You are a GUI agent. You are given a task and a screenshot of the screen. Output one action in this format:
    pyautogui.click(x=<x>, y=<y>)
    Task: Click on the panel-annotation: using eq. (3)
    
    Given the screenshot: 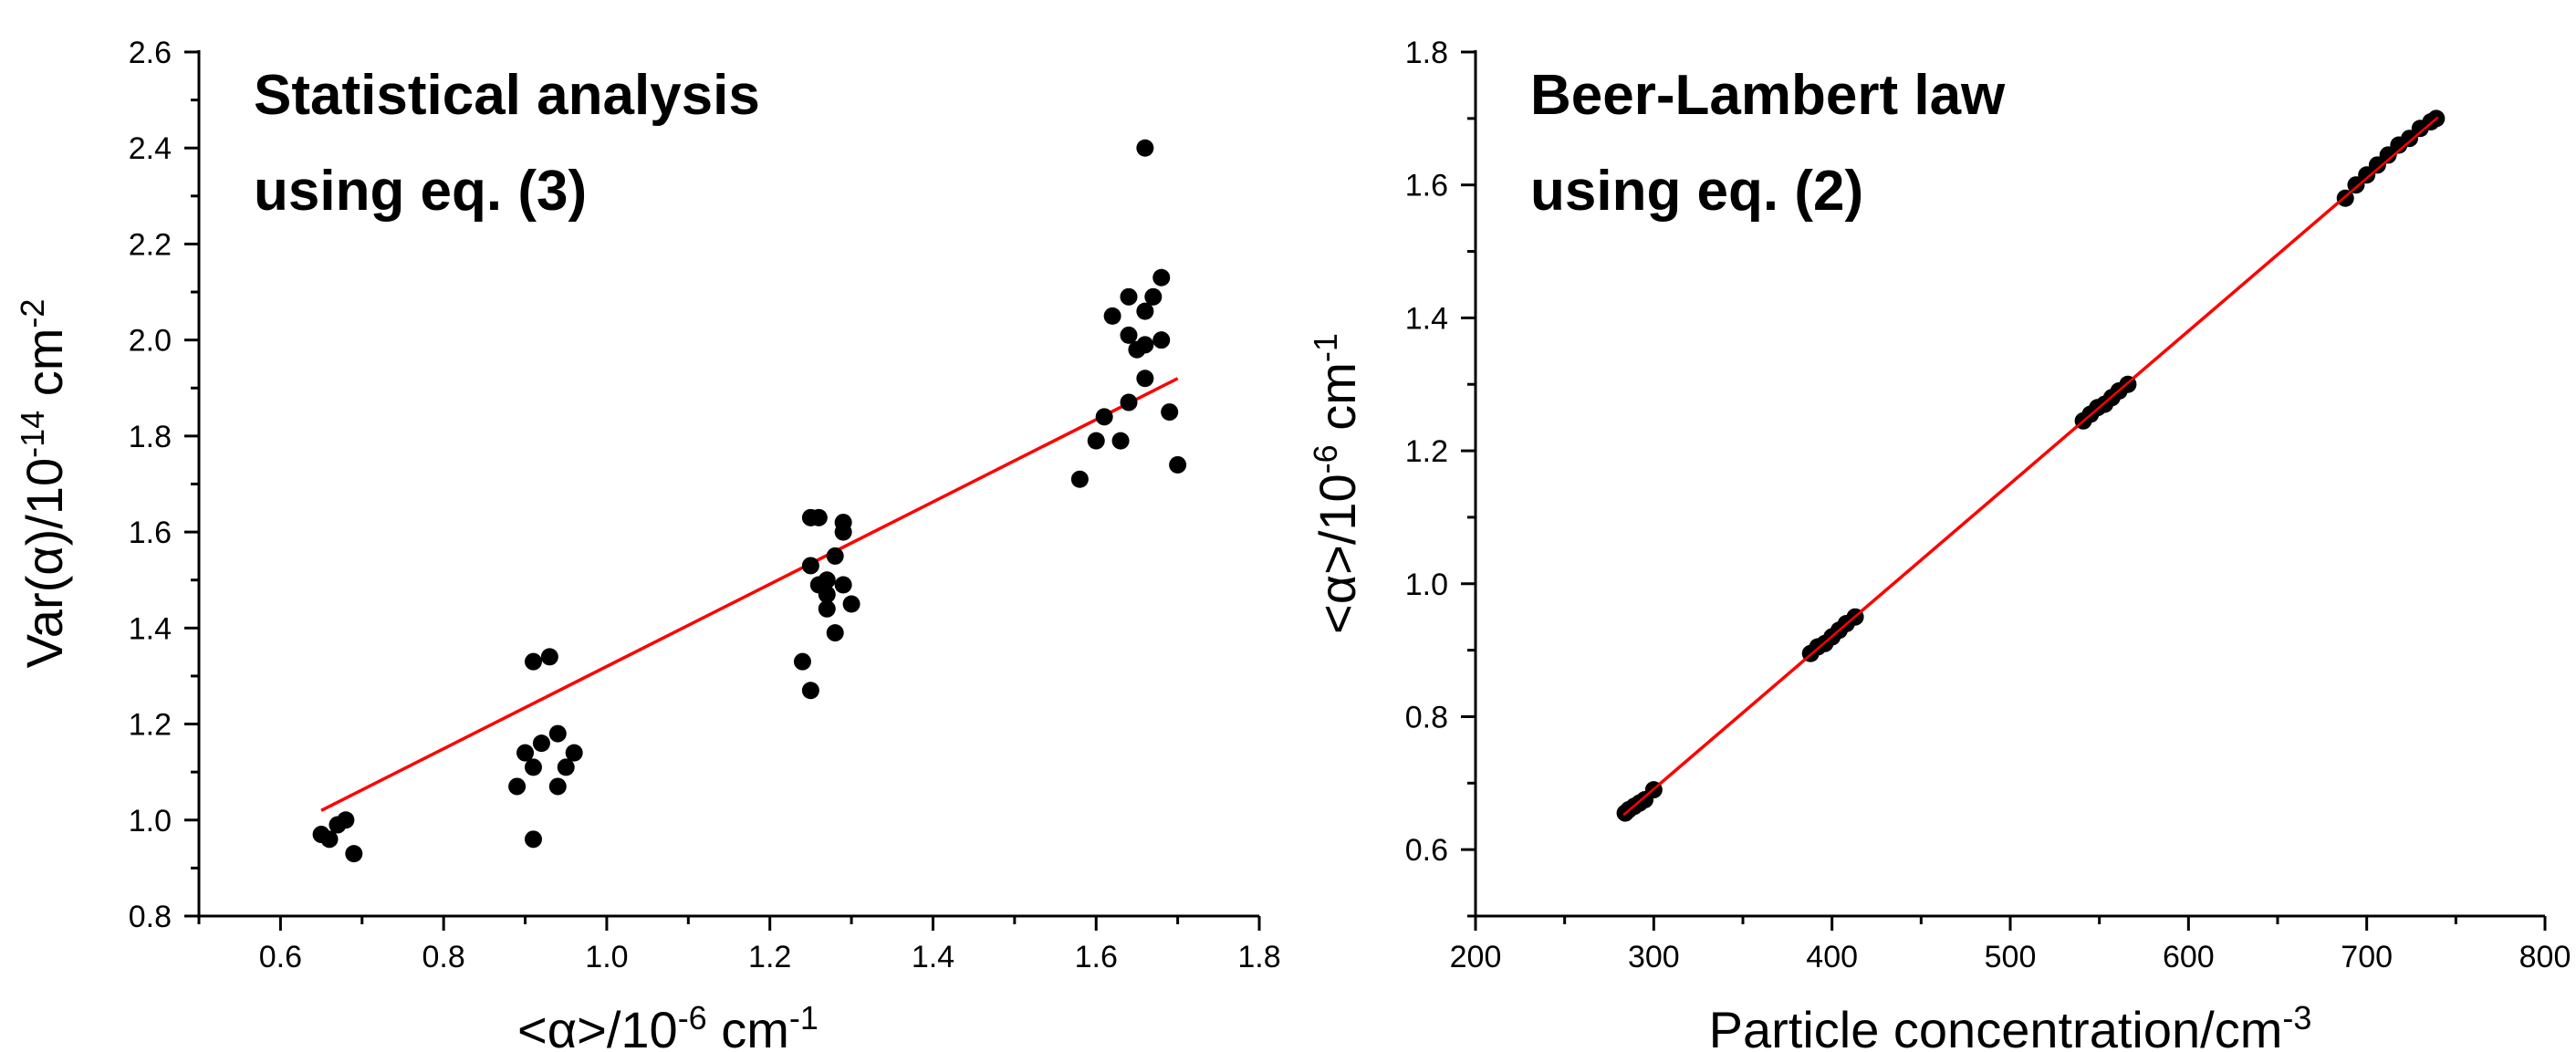 What is the action you would take?
    pyautogui.click(x=420, y=191)
    